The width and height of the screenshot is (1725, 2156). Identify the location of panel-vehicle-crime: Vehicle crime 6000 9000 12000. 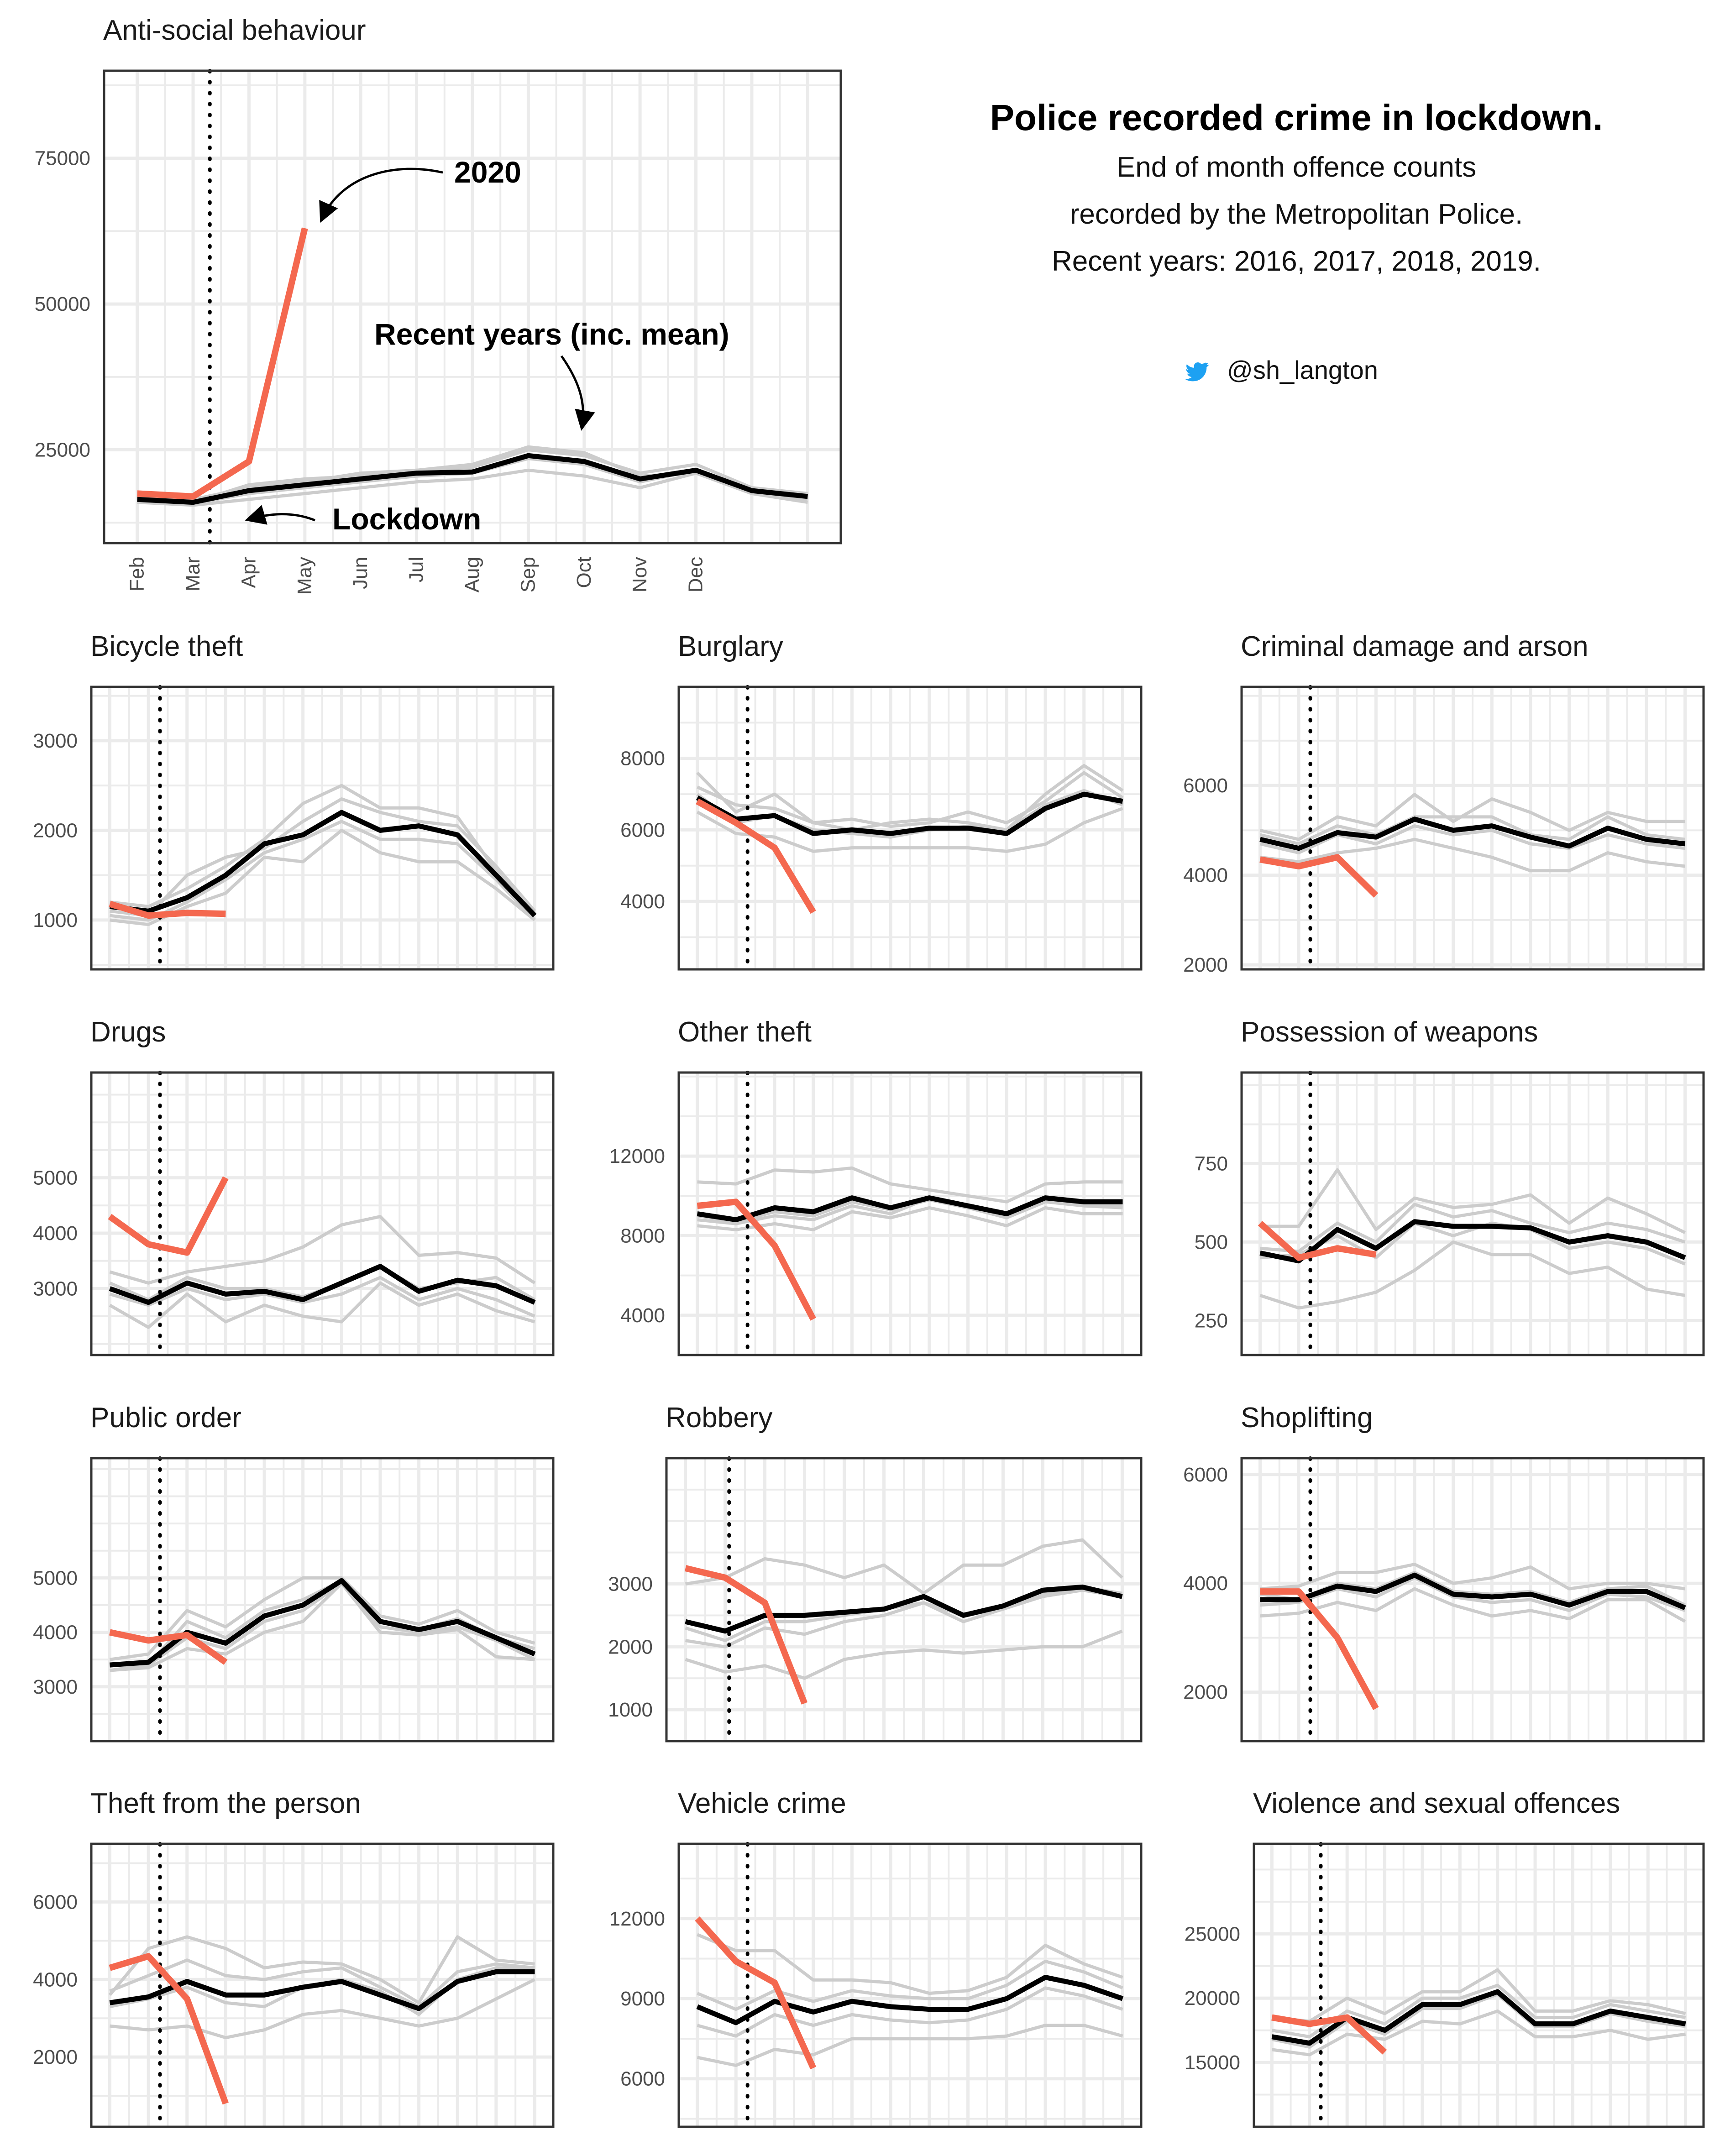
(876, 1958).